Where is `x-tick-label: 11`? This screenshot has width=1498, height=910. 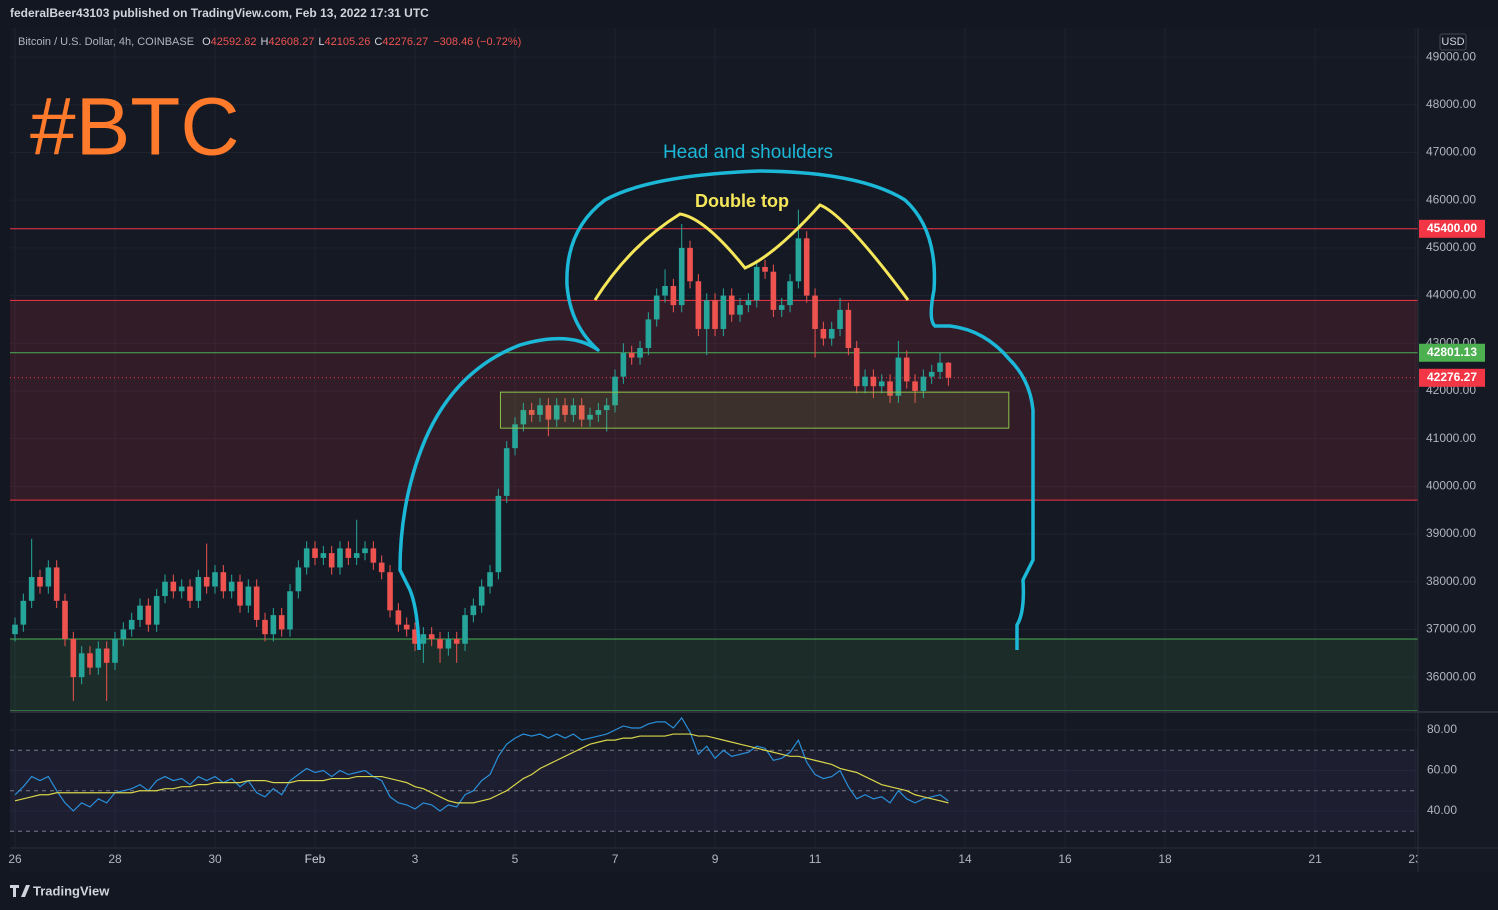
x-tick-label: 11 is located at coordinates (815, 859).